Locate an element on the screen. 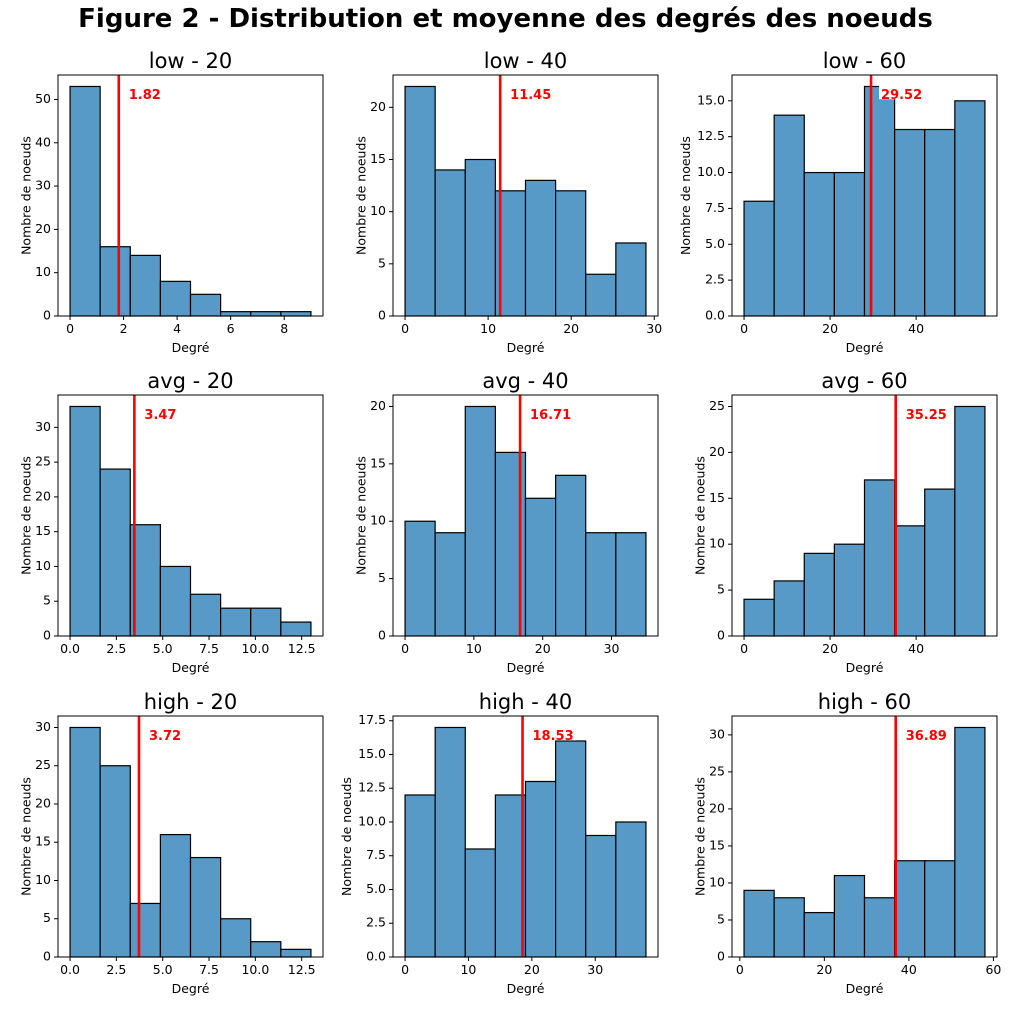 The height and width of the screenshot is (1011, 1011). x-tick-label: 7.5 is located at coordinates (209, 969).